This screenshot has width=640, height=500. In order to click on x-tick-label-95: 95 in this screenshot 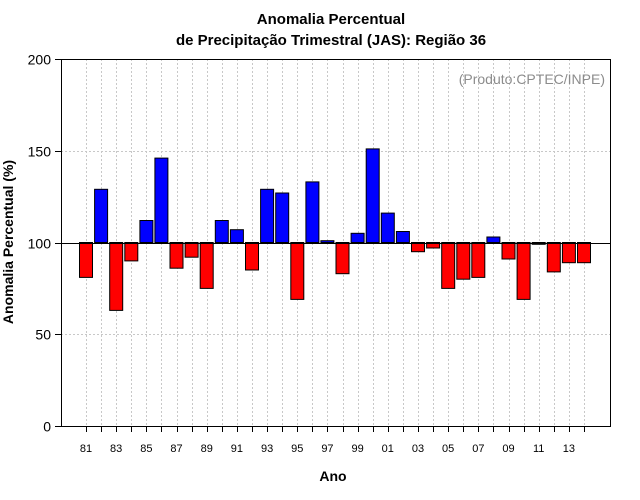, I will do `click(297, 449)`.